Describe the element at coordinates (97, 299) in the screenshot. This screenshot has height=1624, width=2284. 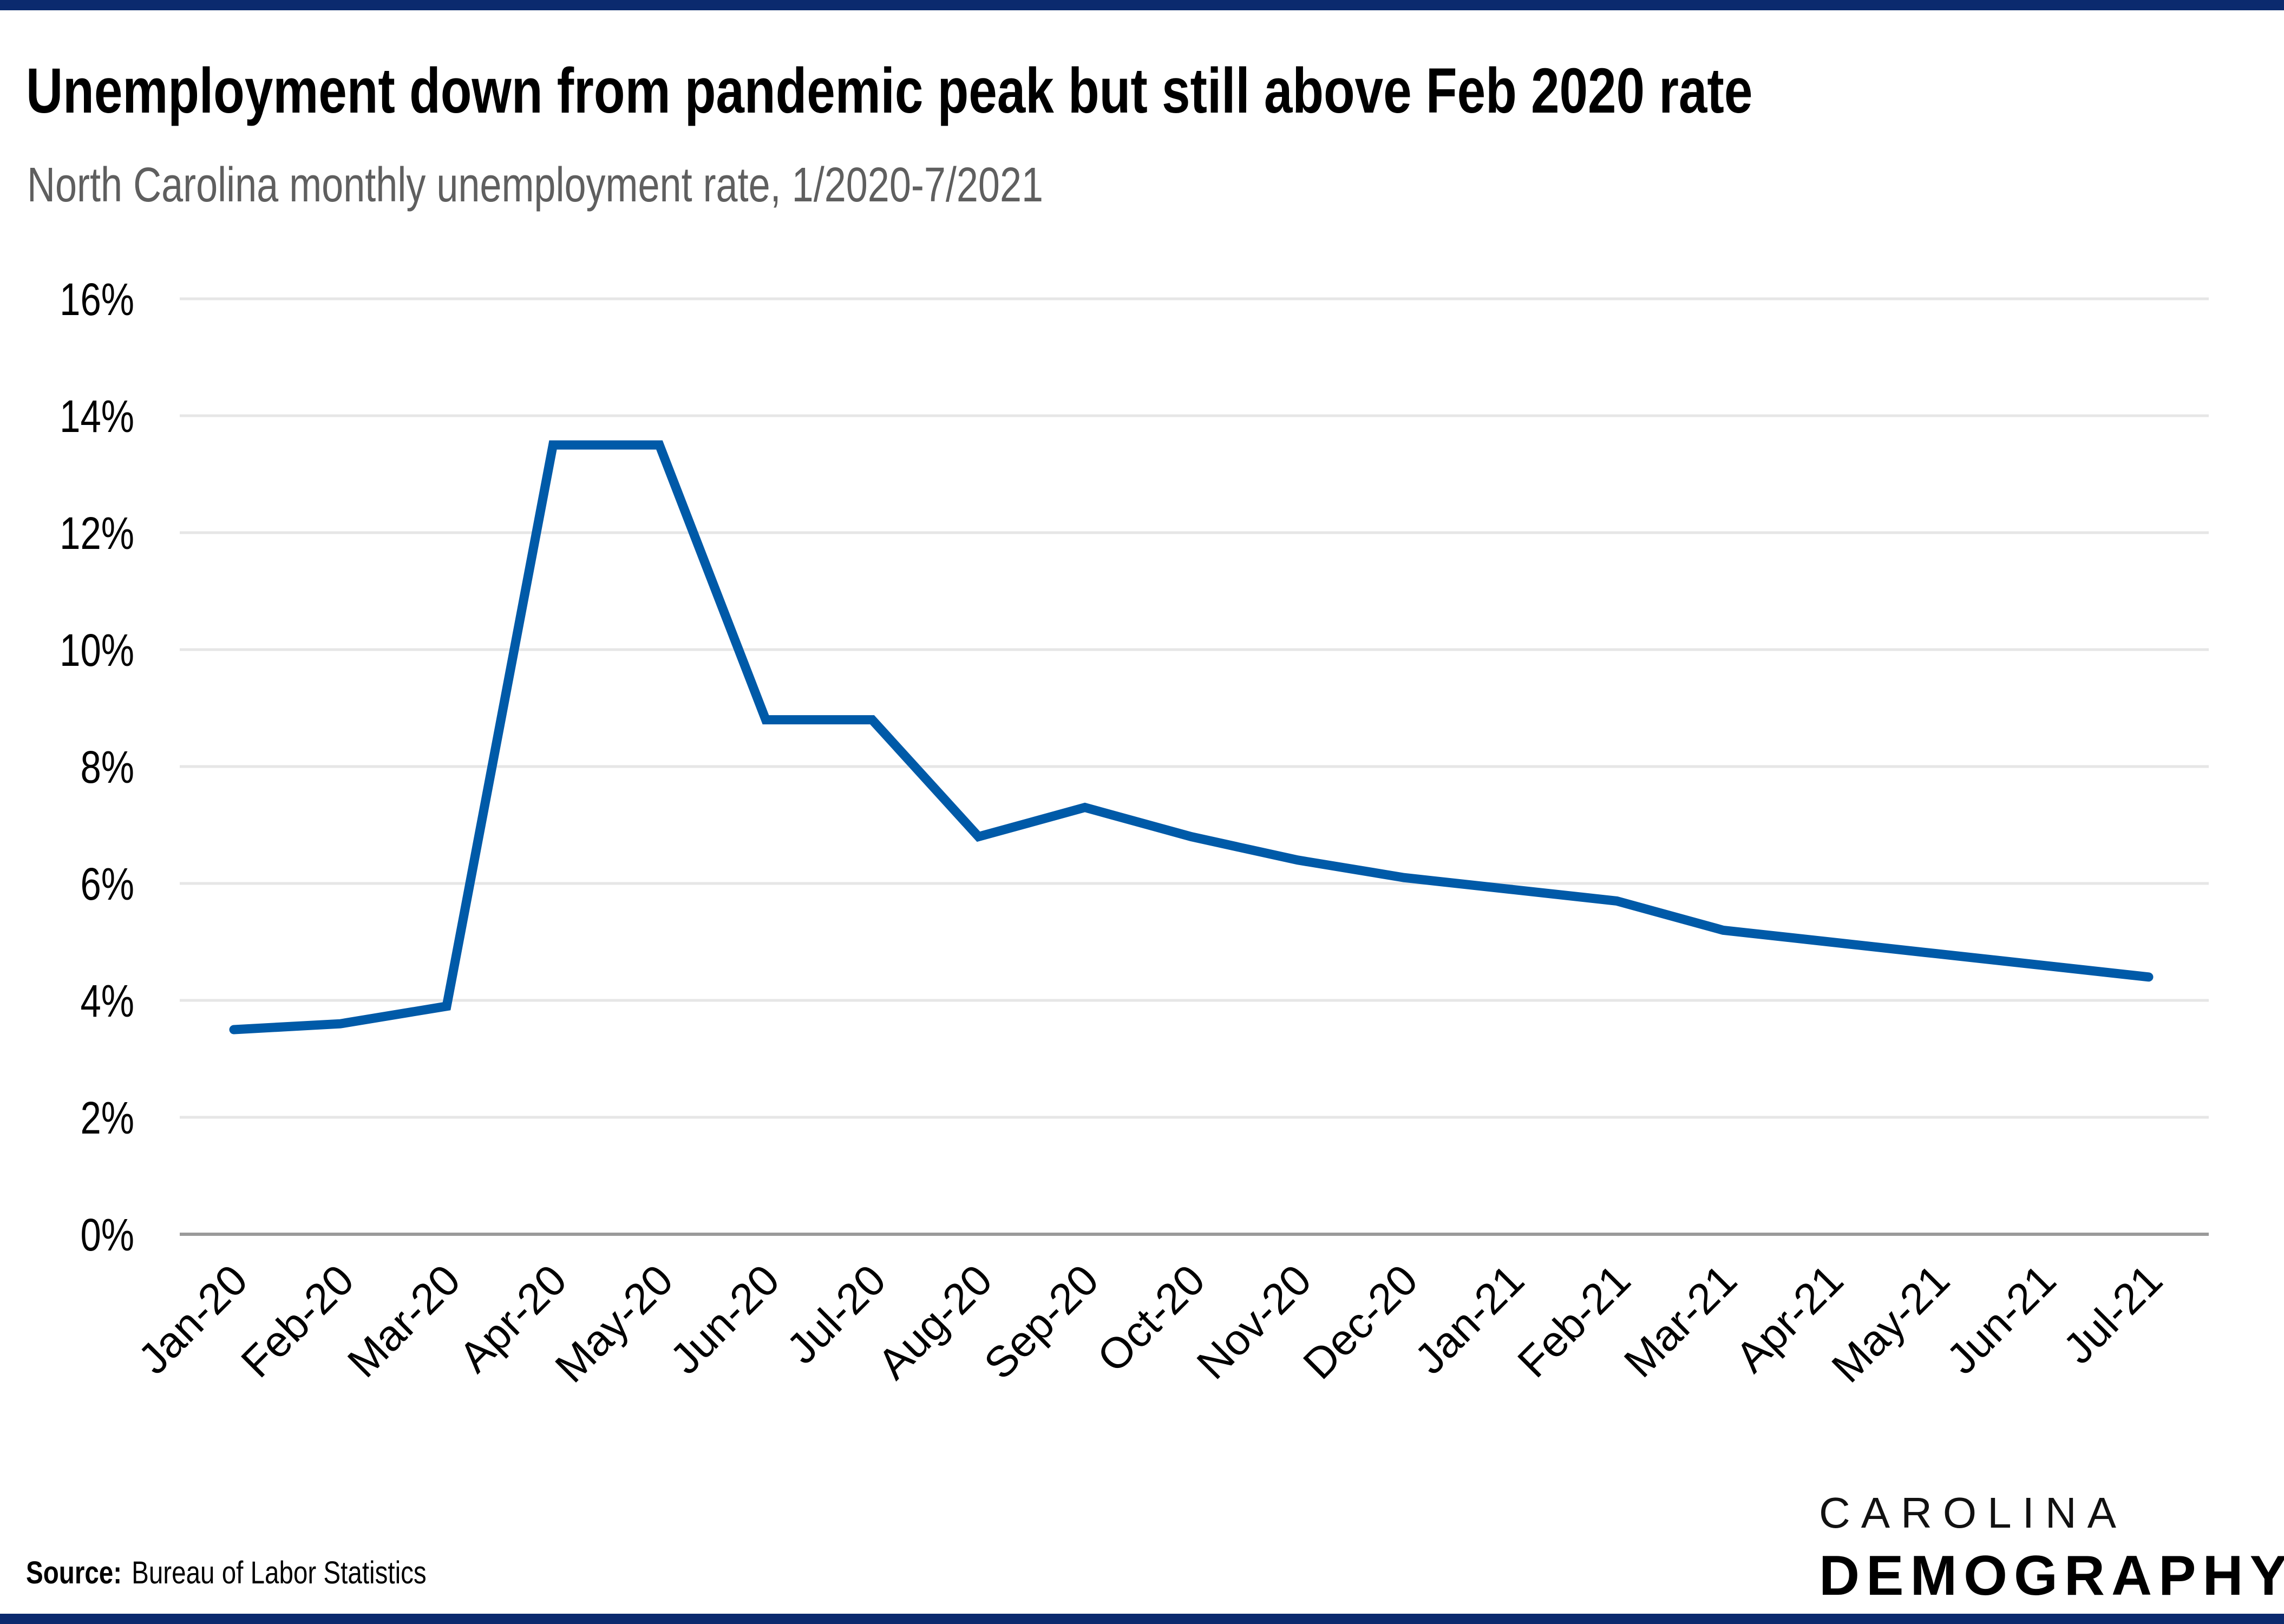
I see `y-tick-label: 16%` at that location.